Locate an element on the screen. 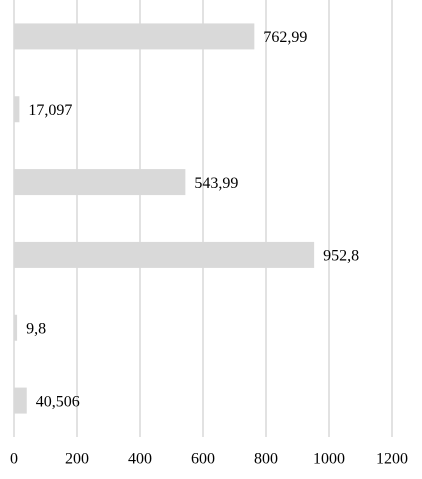 The image size is (422, 479). value-label: 762,99 is located at coordinates (285, 37).